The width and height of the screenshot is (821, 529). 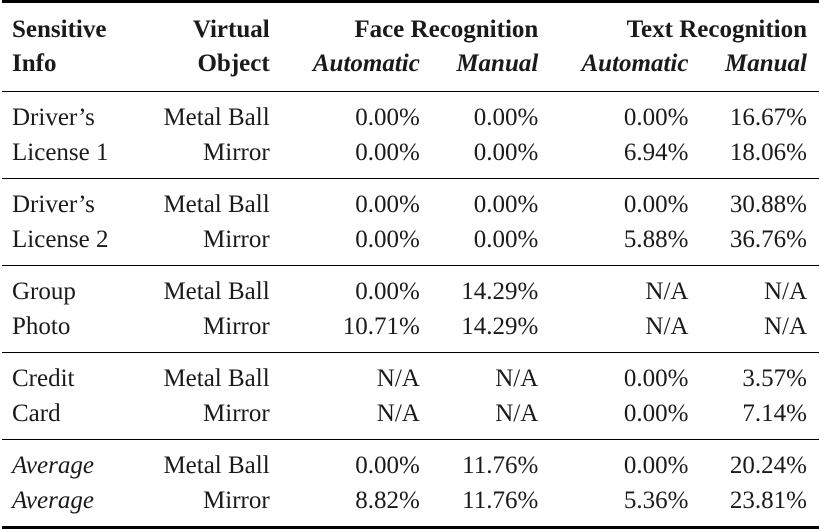 I want to click on sensitive-info-cell: Card, so click(x=36, y=413).